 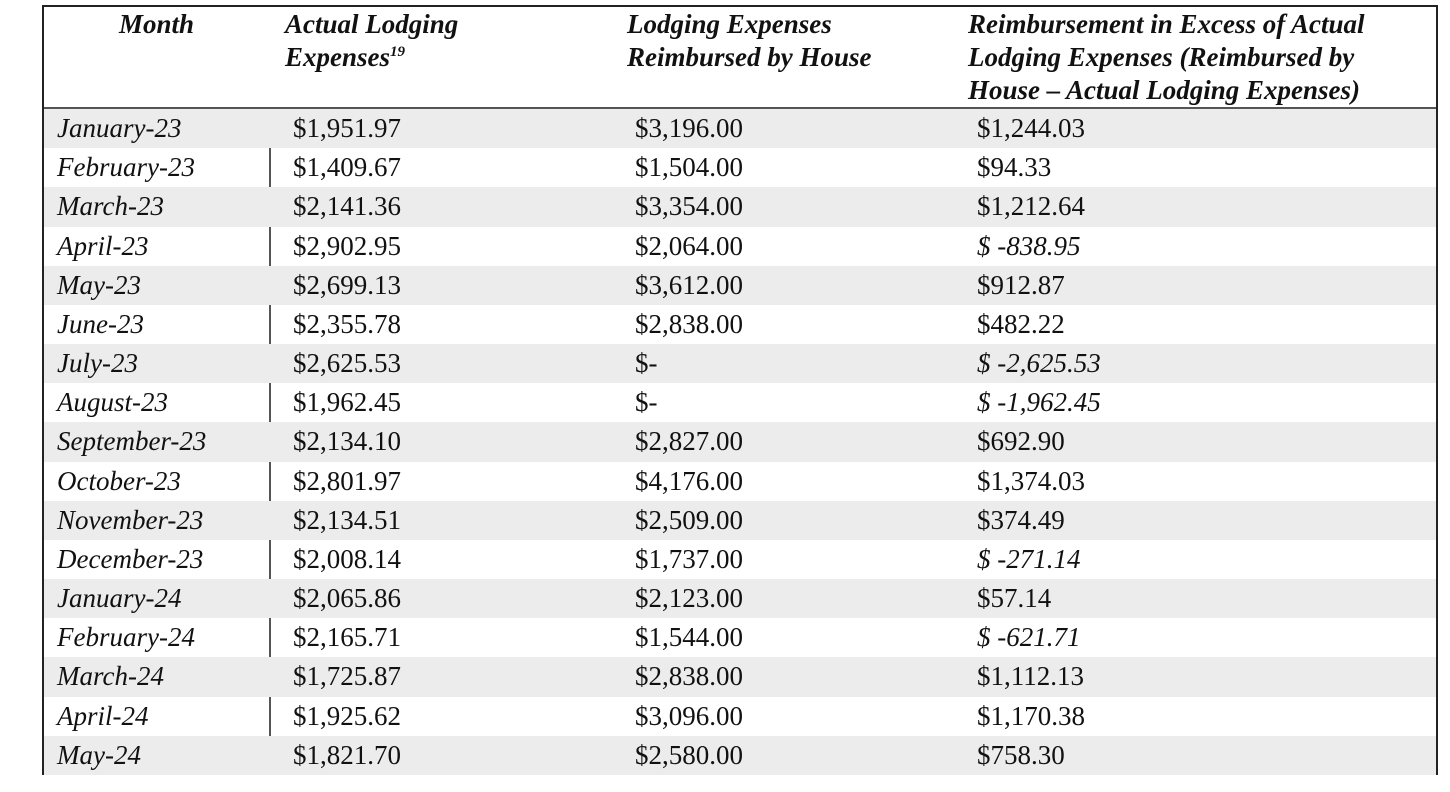 I want to click on header-text: Reimbursed by House, so click(x=749, y=57).